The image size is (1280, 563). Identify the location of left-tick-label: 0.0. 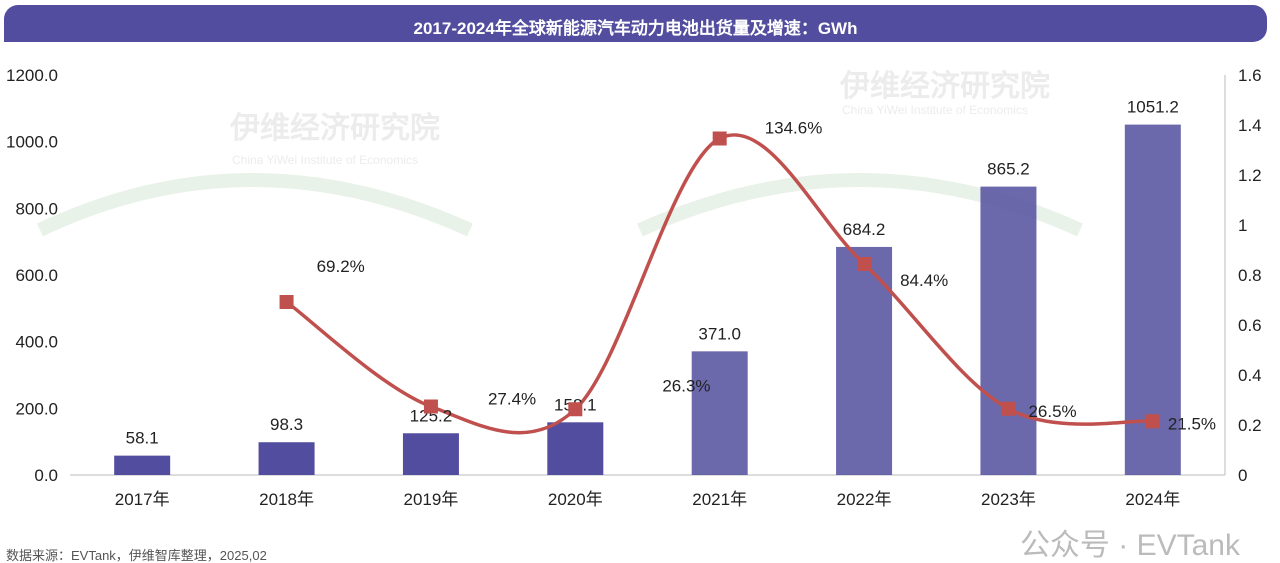
(46, 475).